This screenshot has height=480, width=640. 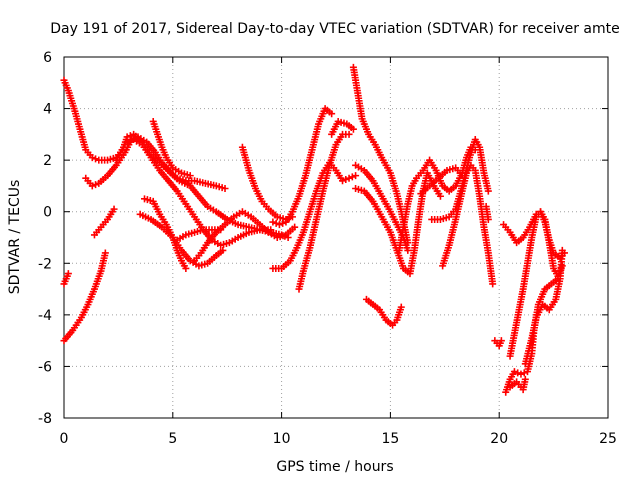 I want to click on series-arc30, so click(x=536, y=284).